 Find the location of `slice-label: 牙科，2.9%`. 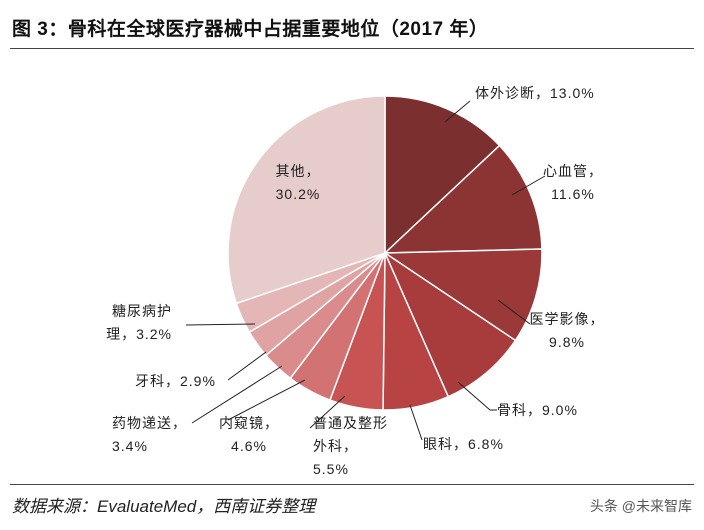

slice-label: 牙科，2.9% is located at coordinates (190, 381).